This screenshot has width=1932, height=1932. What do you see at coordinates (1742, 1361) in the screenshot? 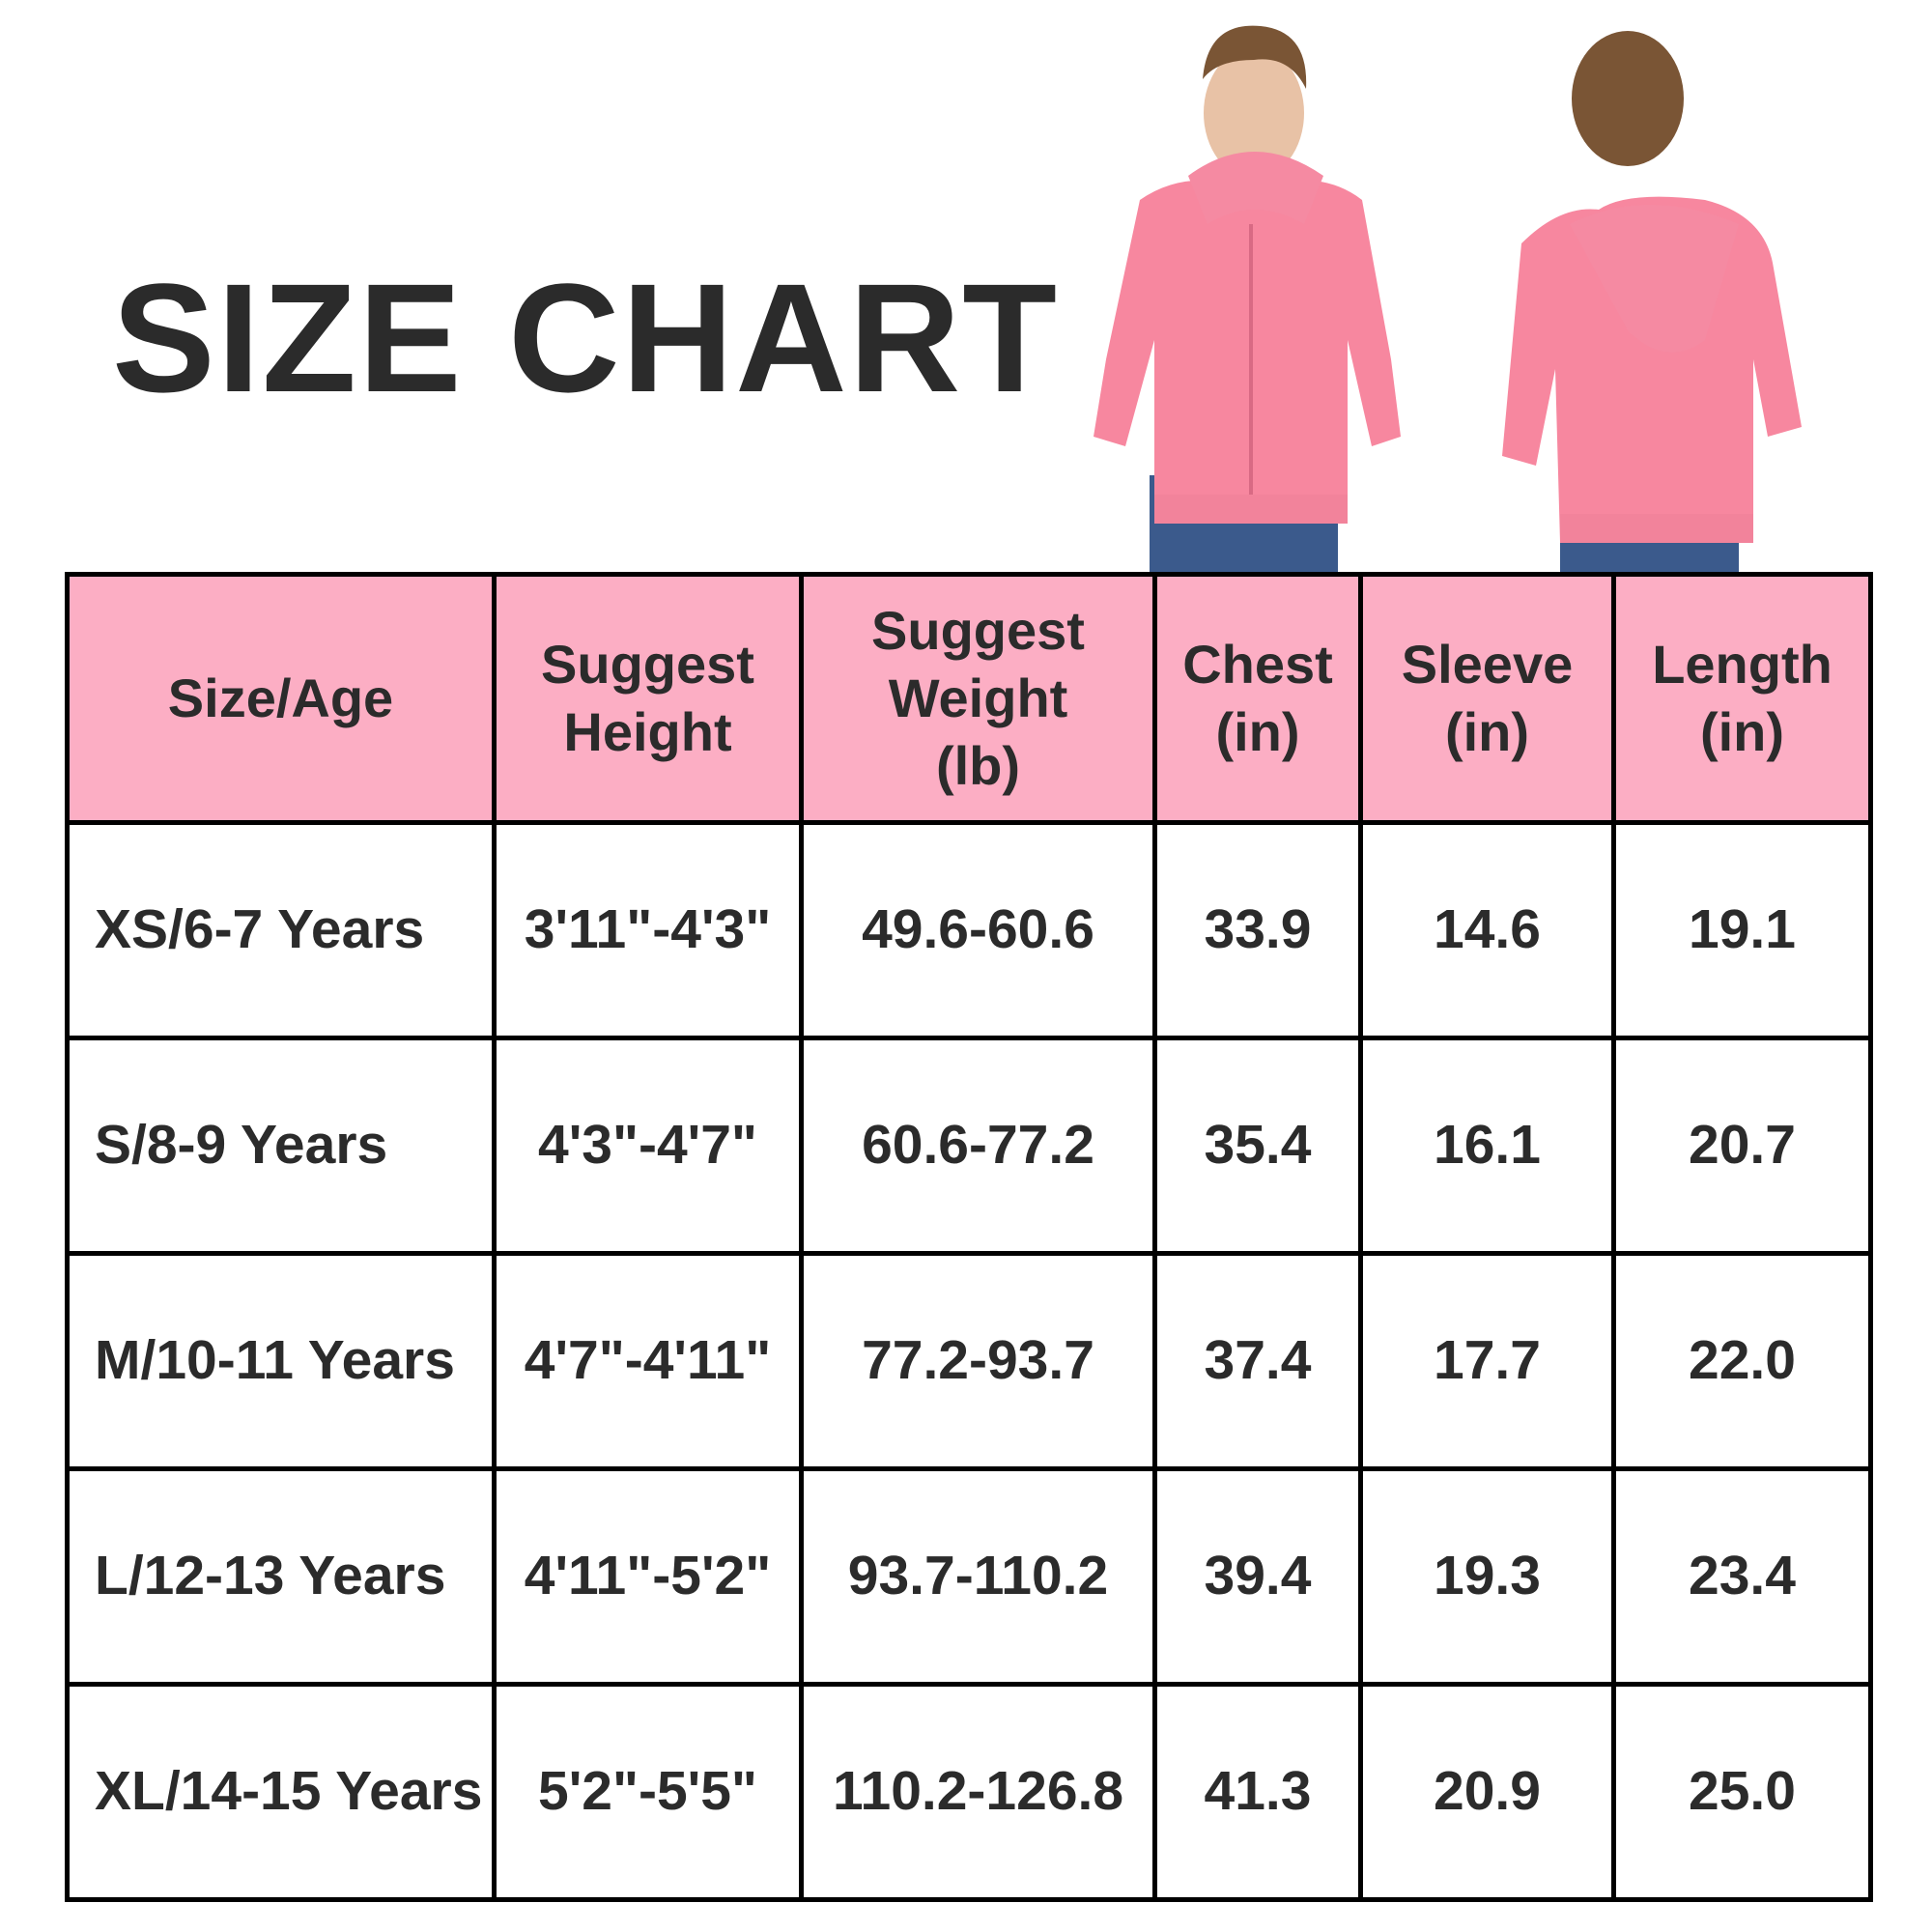
I see `cell-length: 22.0` at bounding box center [1742, 1361].